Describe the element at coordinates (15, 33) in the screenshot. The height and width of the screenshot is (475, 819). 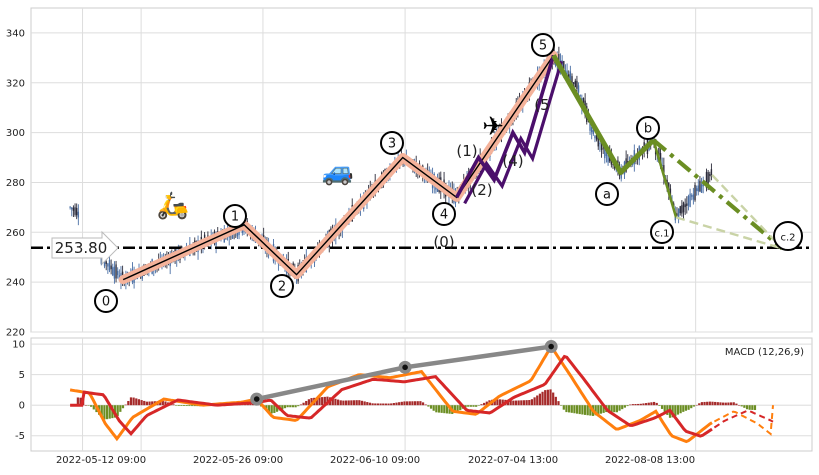
I see `y-tick-label: 340` at that location.